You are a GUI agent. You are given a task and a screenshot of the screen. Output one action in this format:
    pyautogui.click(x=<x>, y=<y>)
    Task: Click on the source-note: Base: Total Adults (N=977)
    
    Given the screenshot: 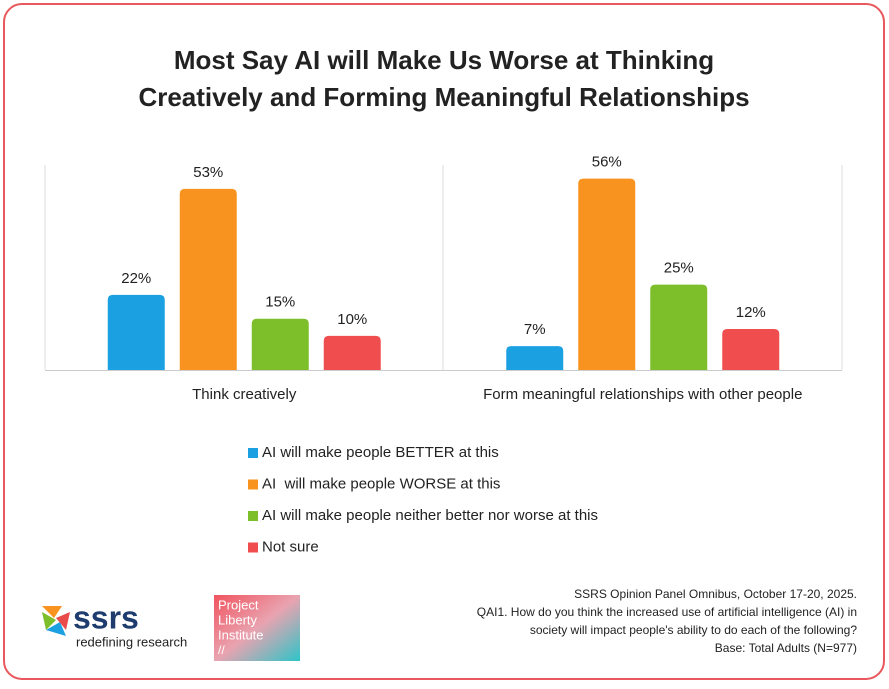 What is the action you would take?
    pyautogui.click(x=786, y=648)
    